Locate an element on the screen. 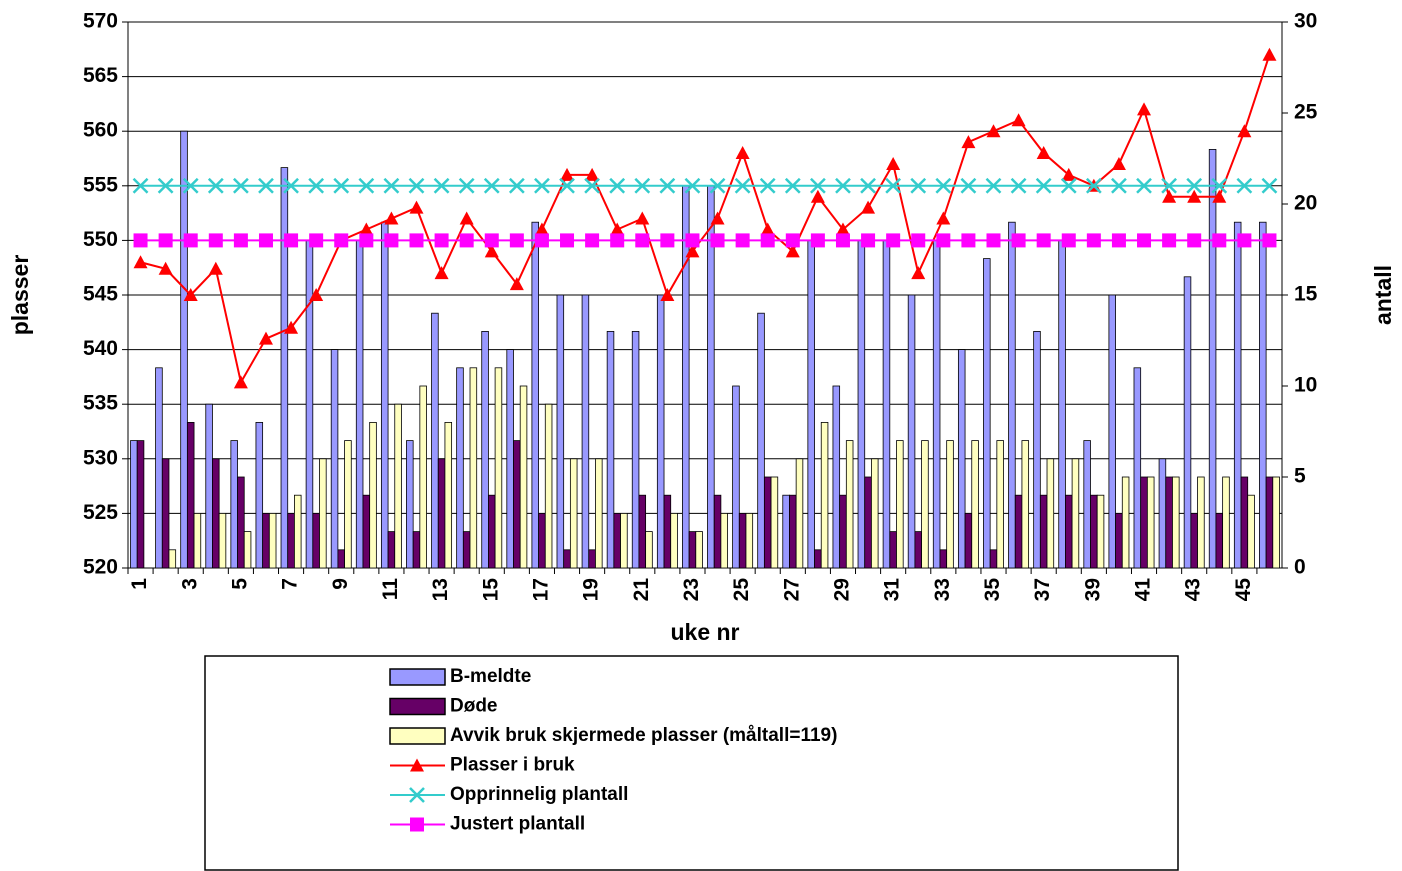  x-tick-label: 23 is located at coordinates (691, 589).